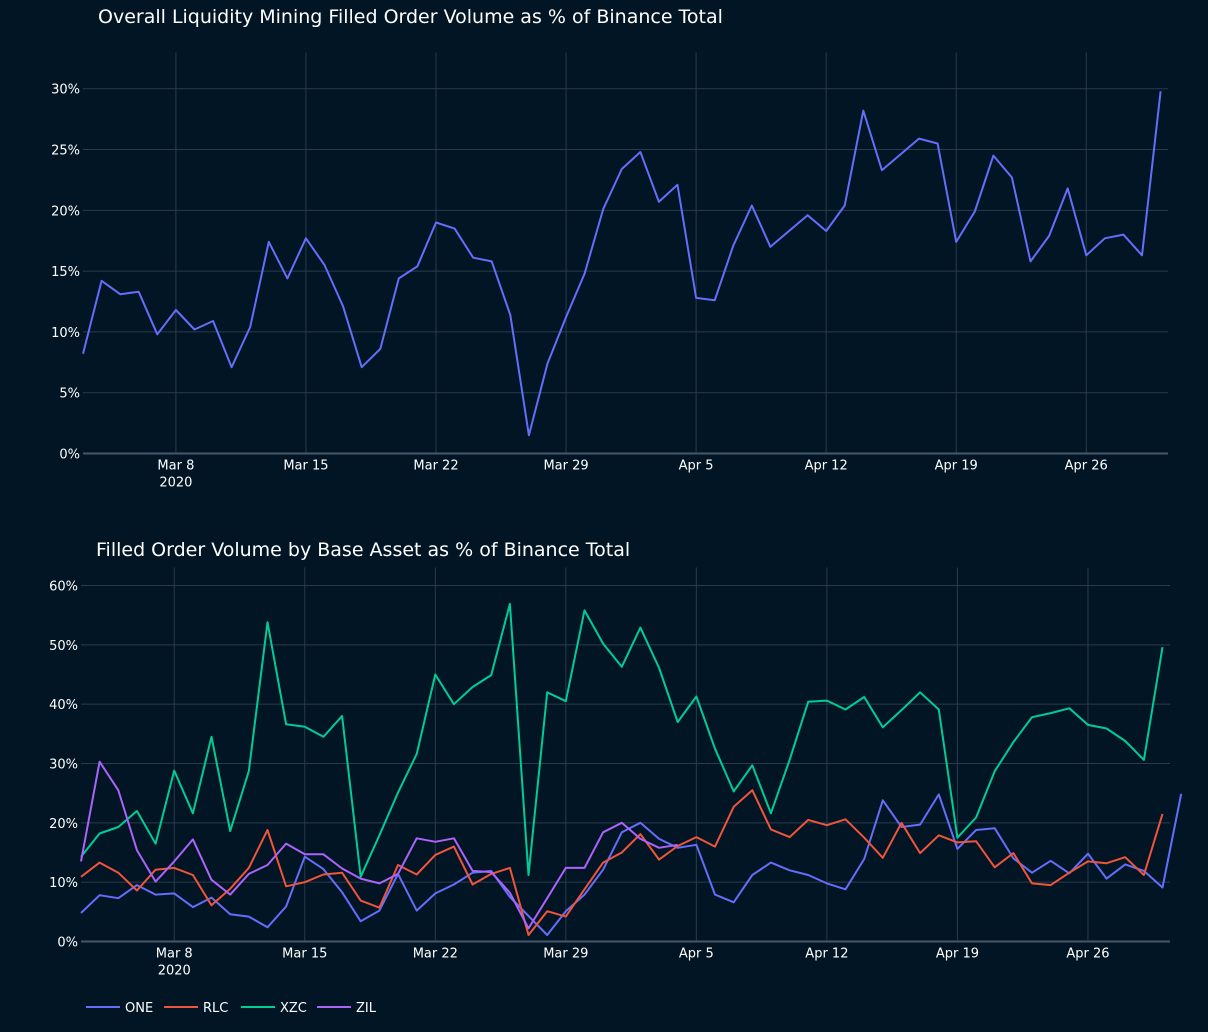 Image resolution: width=1208 pixels, height=1032 pixels. Describe the element at coordinates (956, 466) in the screenshot. I see `c0-x-tick-label: Apr 19` at that location.